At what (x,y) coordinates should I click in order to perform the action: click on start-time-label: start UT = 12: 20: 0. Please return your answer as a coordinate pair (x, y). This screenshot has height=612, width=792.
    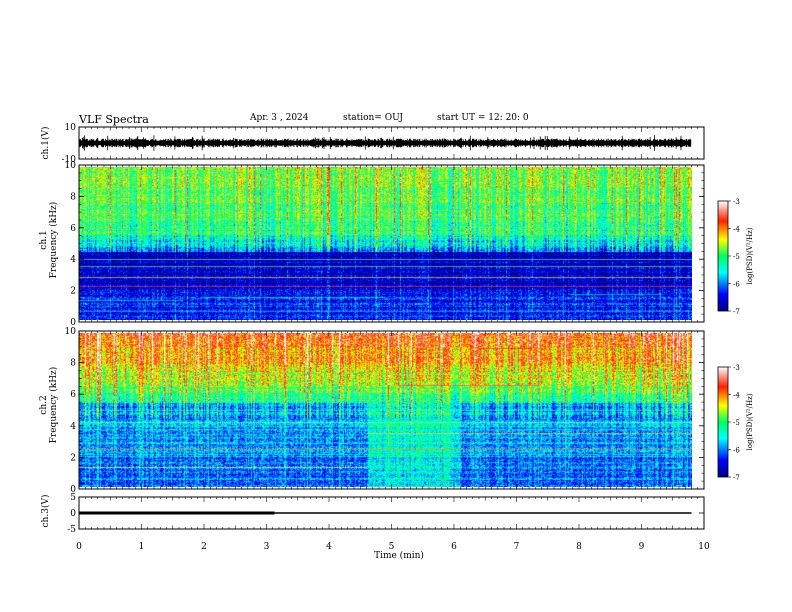
    Looking at the image, I should click on (483, 118).